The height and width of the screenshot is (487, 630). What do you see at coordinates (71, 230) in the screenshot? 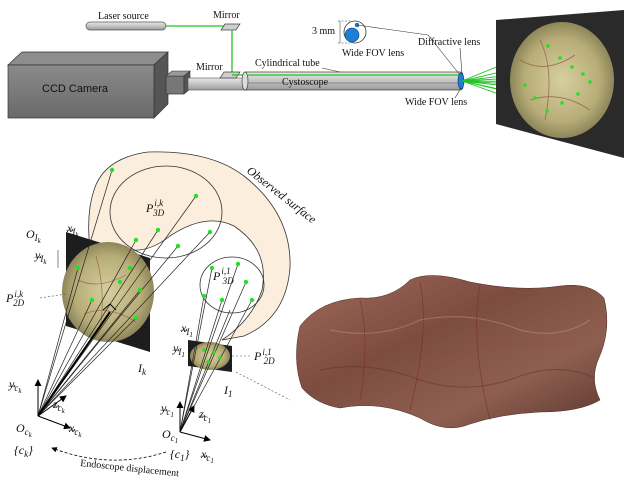
I see `x-ik-label: →xIk` at bounding box center [71, 230].